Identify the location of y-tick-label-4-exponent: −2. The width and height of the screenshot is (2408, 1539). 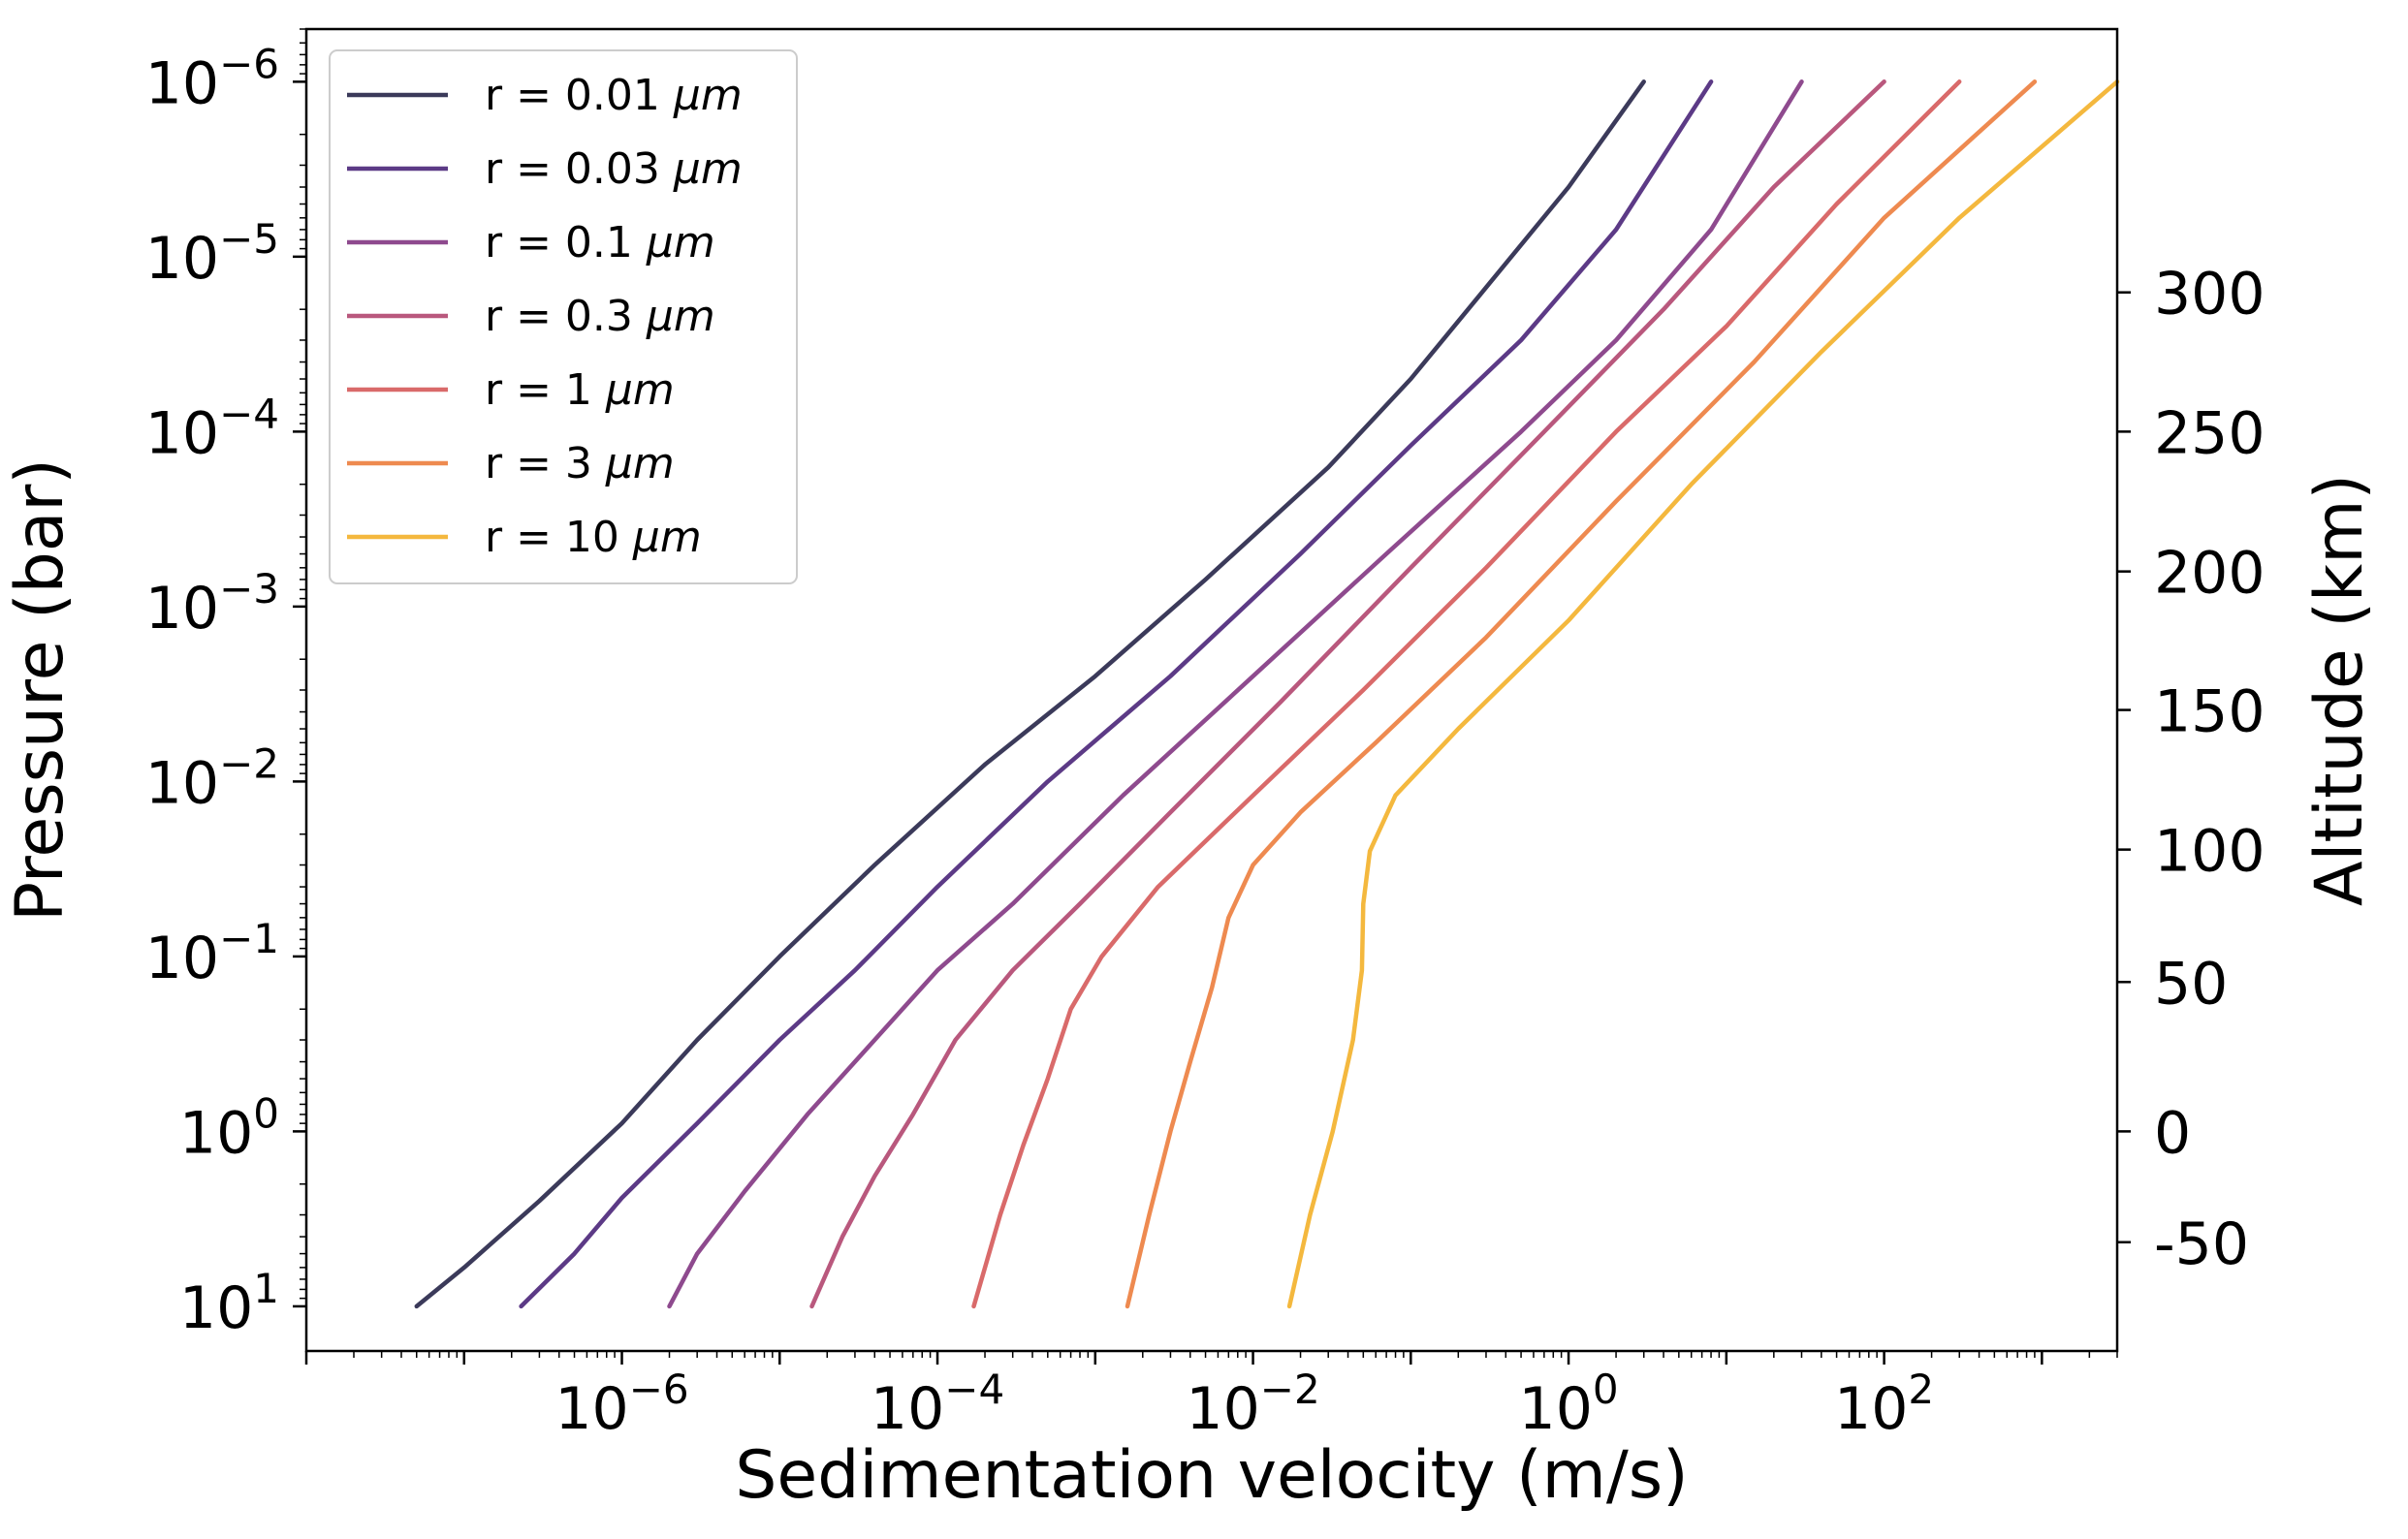
(249, 763).